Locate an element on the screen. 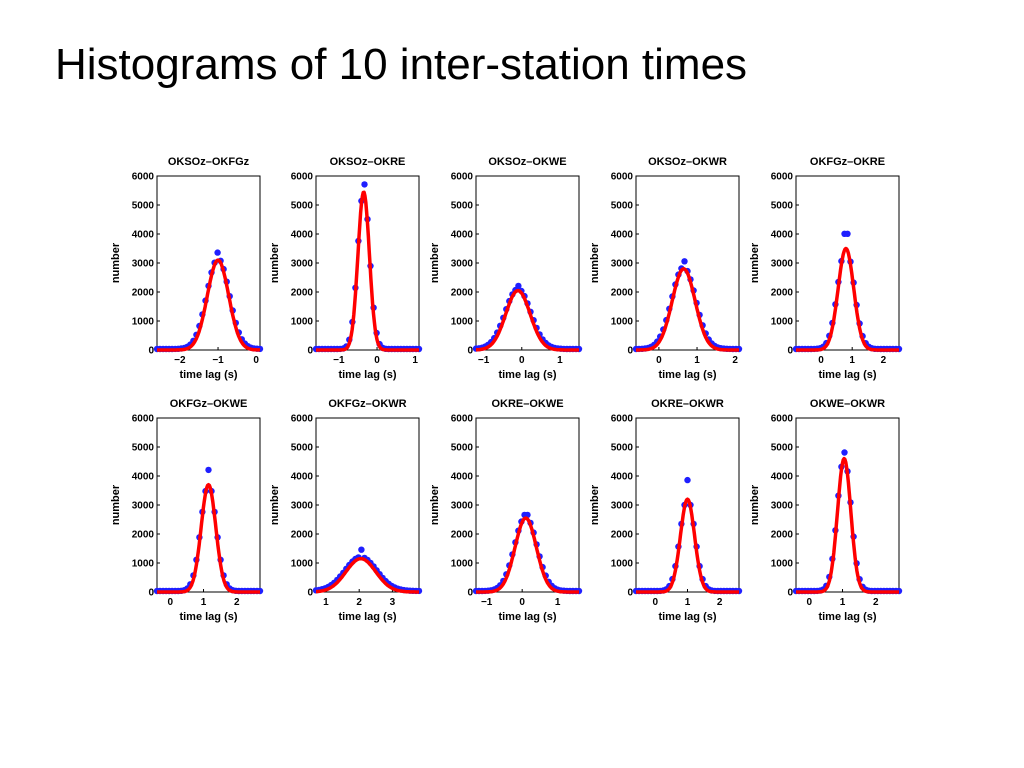 The height and width of the screenshot is (768, 1024). subplot-title: OKSOz–OKFGz is located at coordinates (209, 162).